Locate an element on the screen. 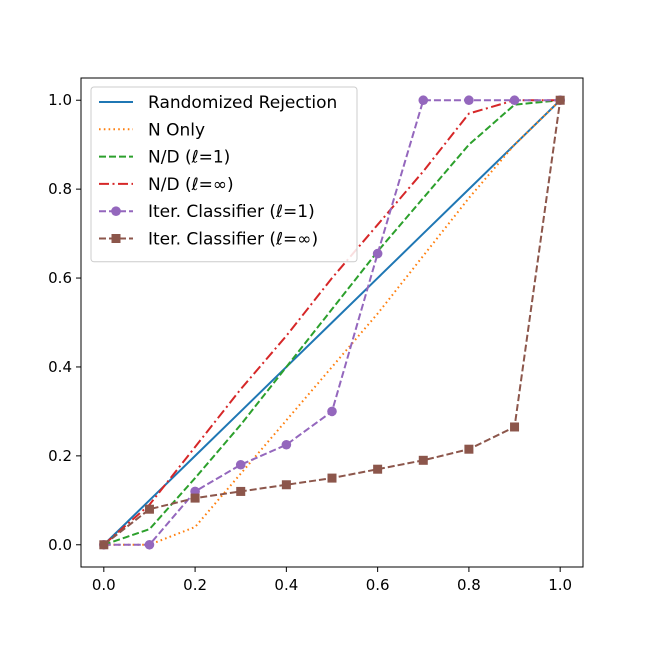 The image size is (648, 648). legend-item: Iter. Classifier (ℓ=∞) is located at coordinates (208, 240).